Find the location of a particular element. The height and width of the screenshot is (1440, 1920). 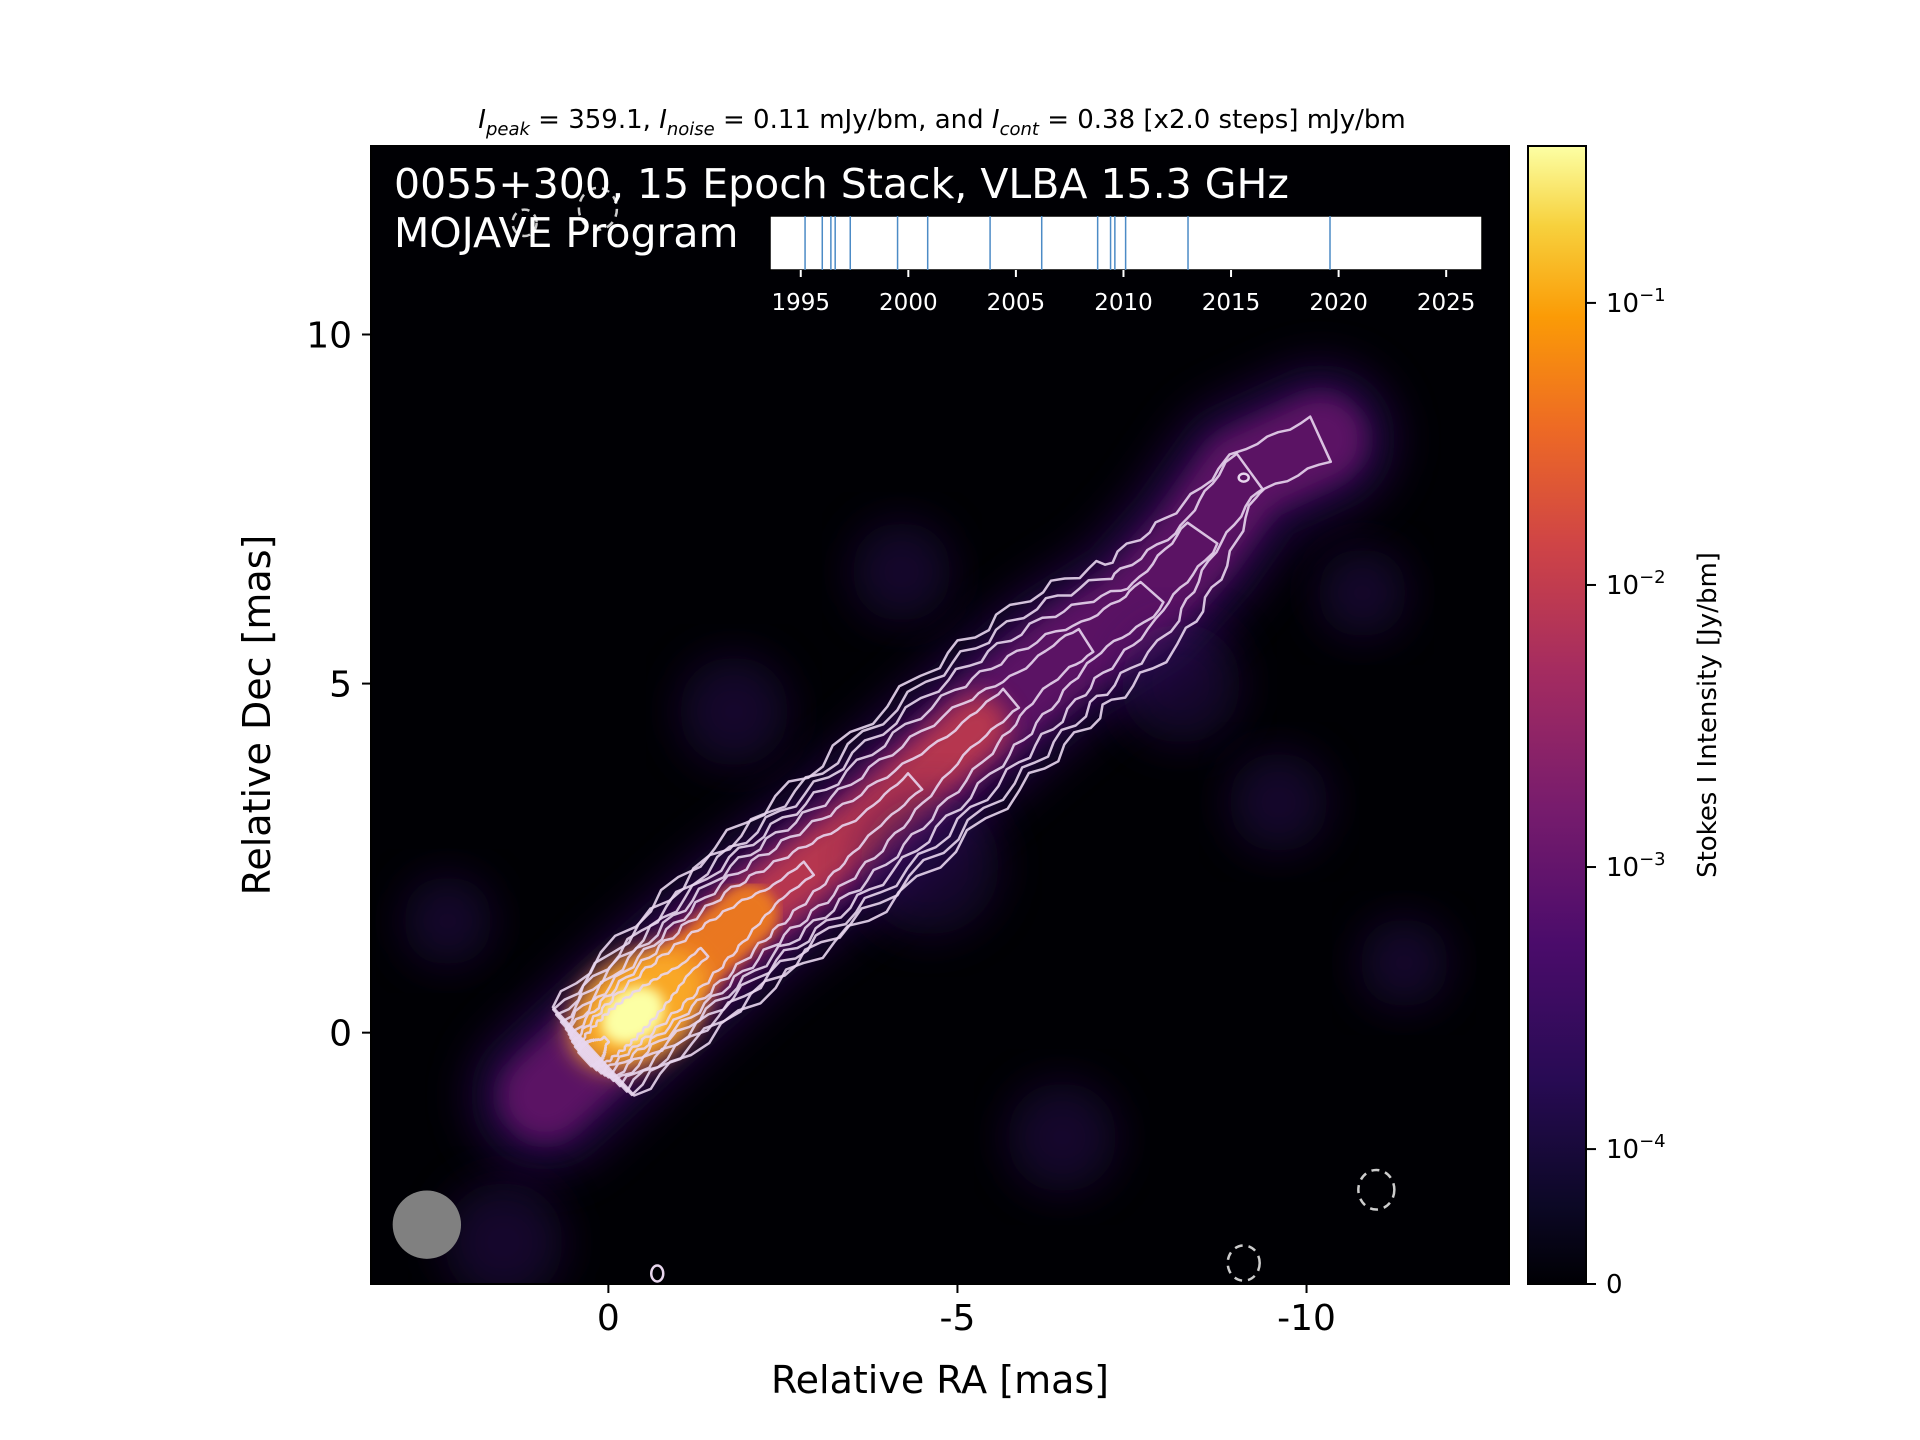

timeline-tick-label: 2005 is located at coordinates (1016, 303).